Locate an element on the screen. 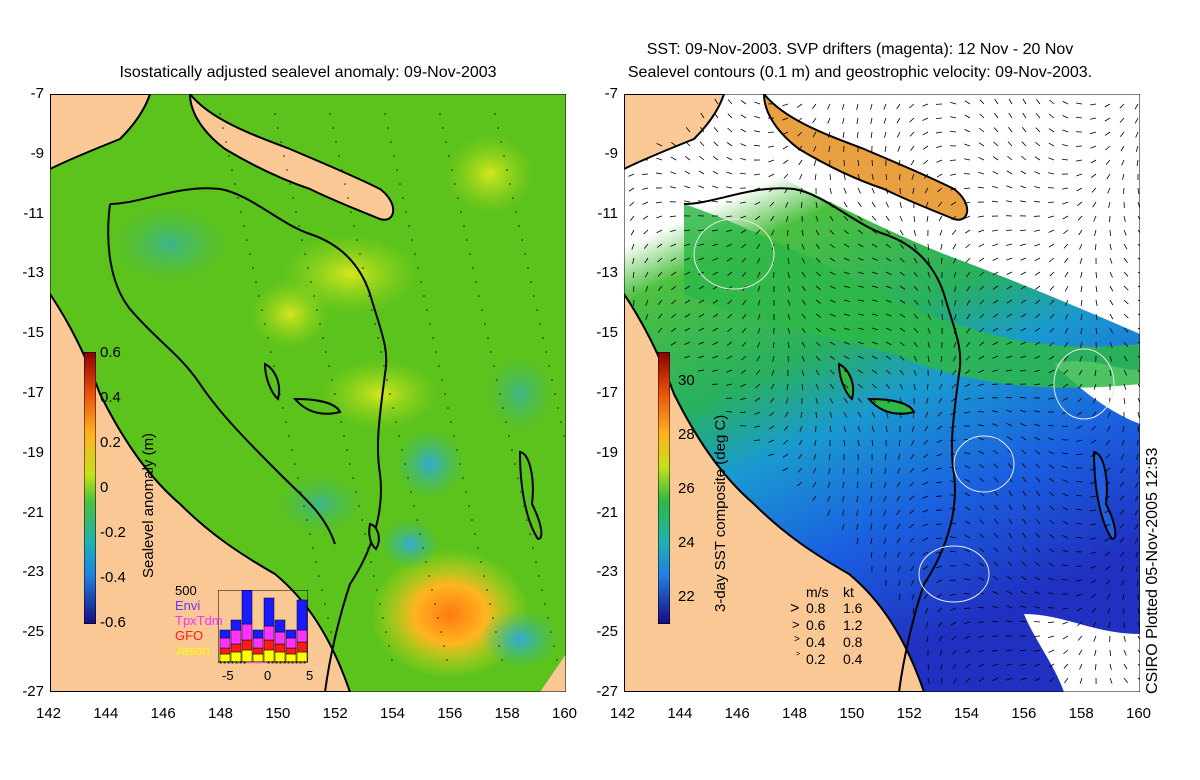  warm-water-band is located at coordinates (912, 296).